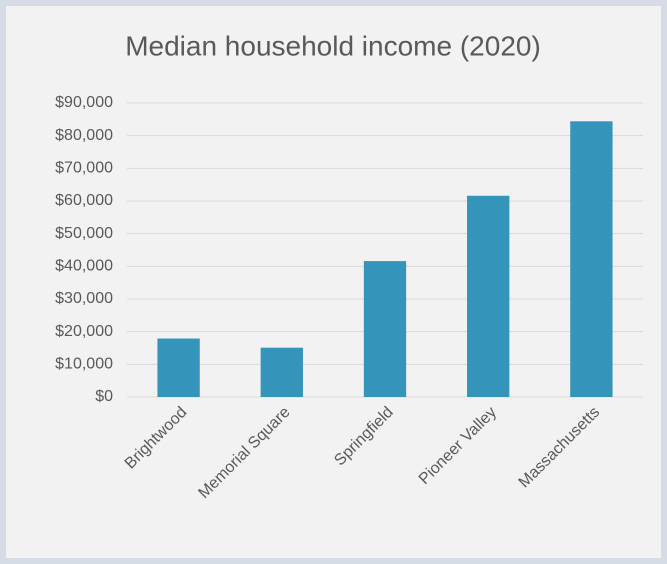 The width and height of the screenshot is (667, 564). I want to click on y-tick-label: $10,000, so click(84, 364).